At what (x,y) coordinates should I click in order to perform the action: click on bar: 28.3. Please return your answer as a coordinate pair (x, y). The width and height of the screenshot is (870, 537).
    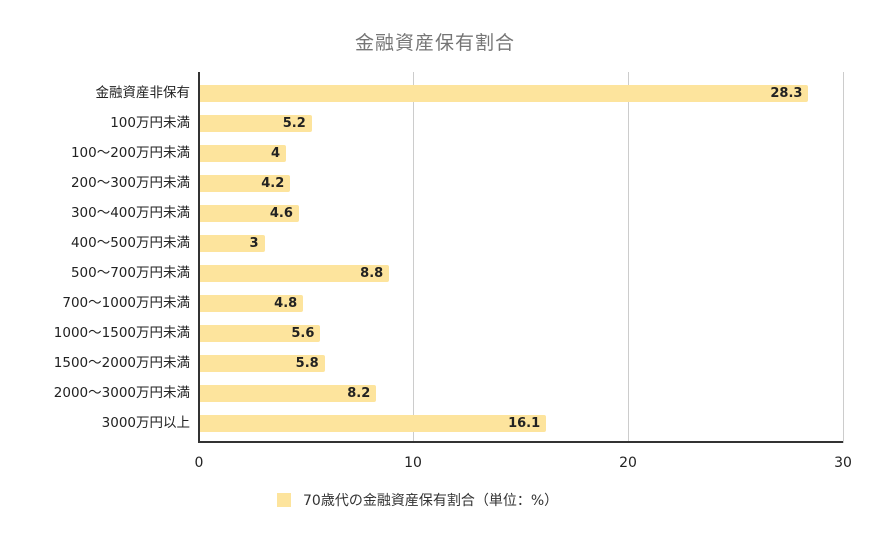
    Looking at the image, I should click on (504, 93).